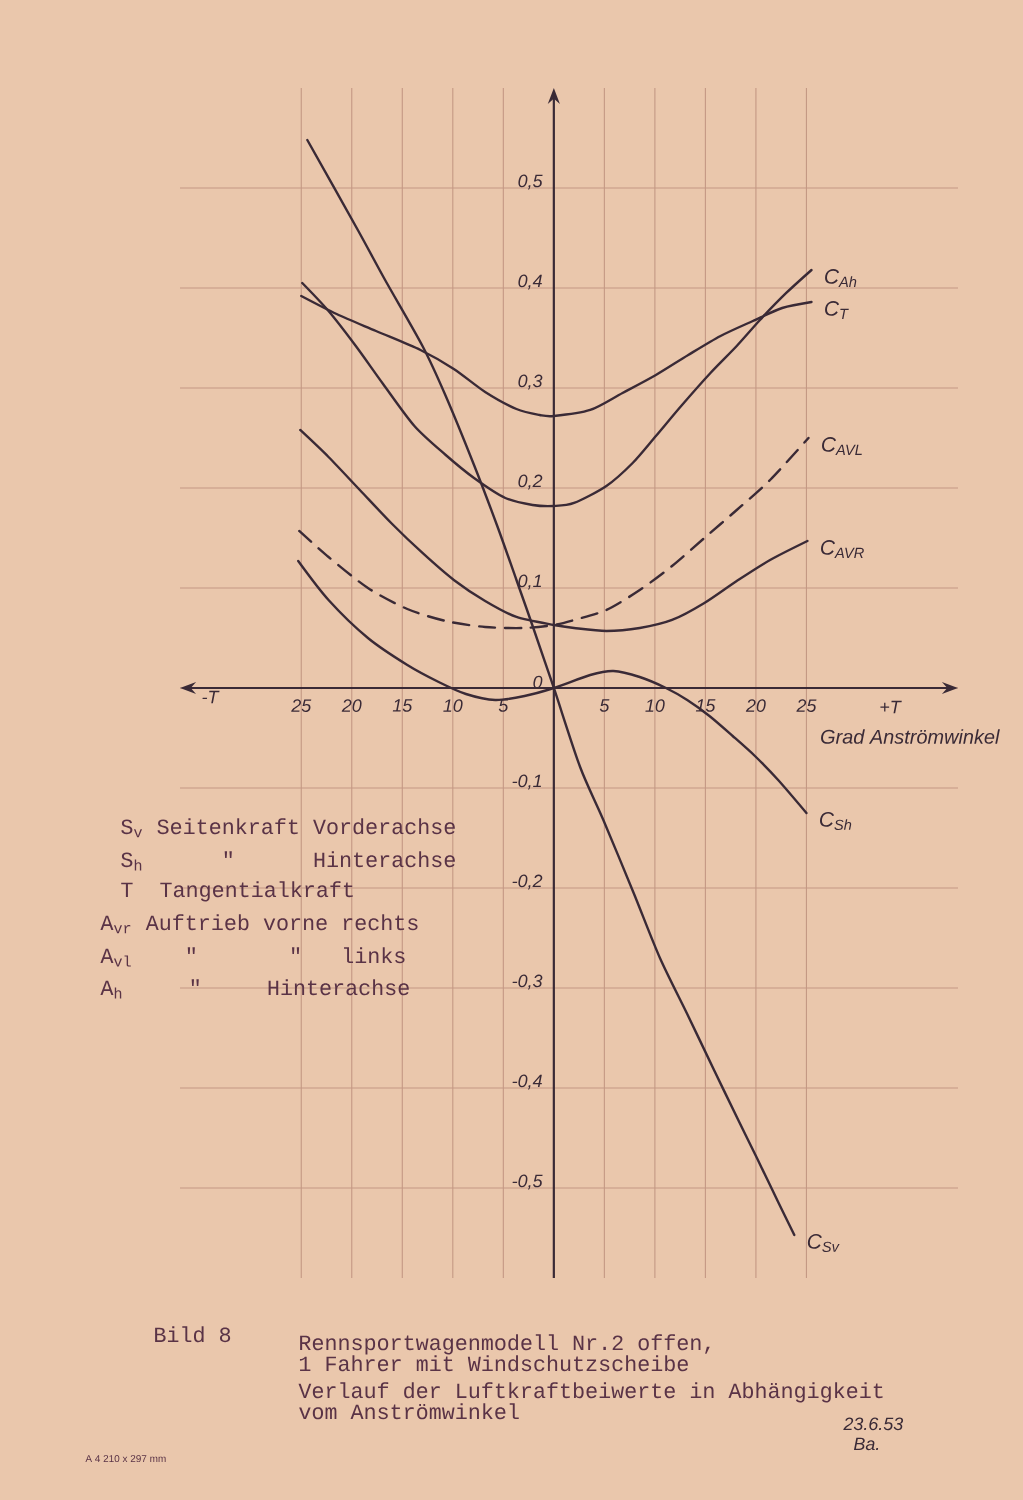 The height and width of the screenshot is (1500, 1023). I want to click on y-tick-label: -0,4, so click(527, 1082).